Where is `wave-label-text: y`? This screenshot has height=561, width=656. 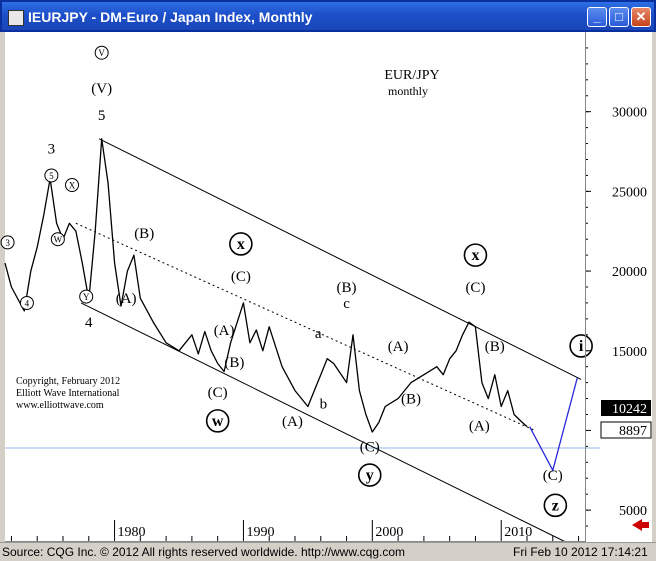 wave-label-text: y is located at coordinates (370, 475).